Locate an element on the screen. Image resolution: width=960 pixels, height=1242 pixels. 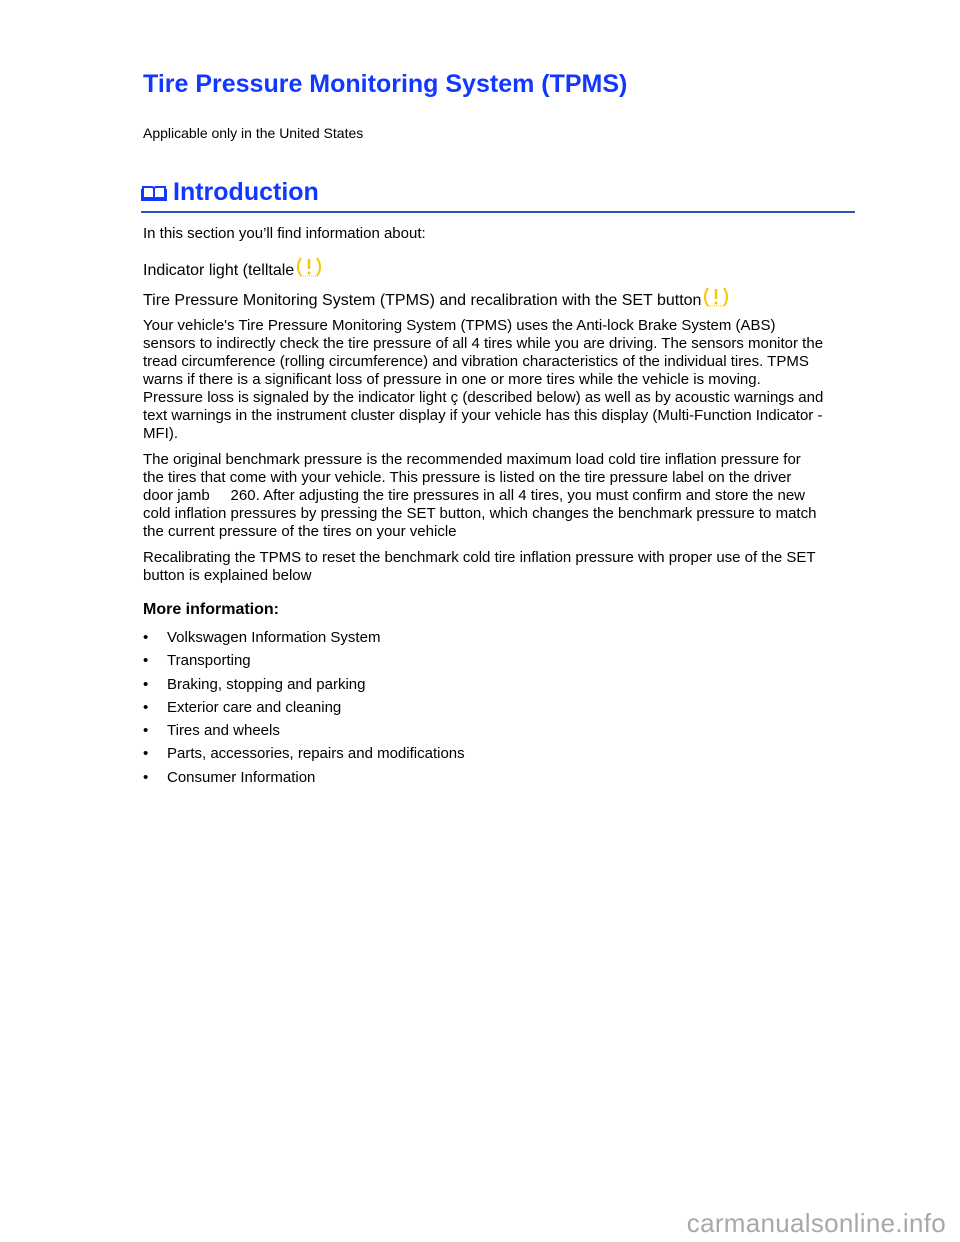
subtitle: Applicable only in the United States is located at coordinates (253, 133).